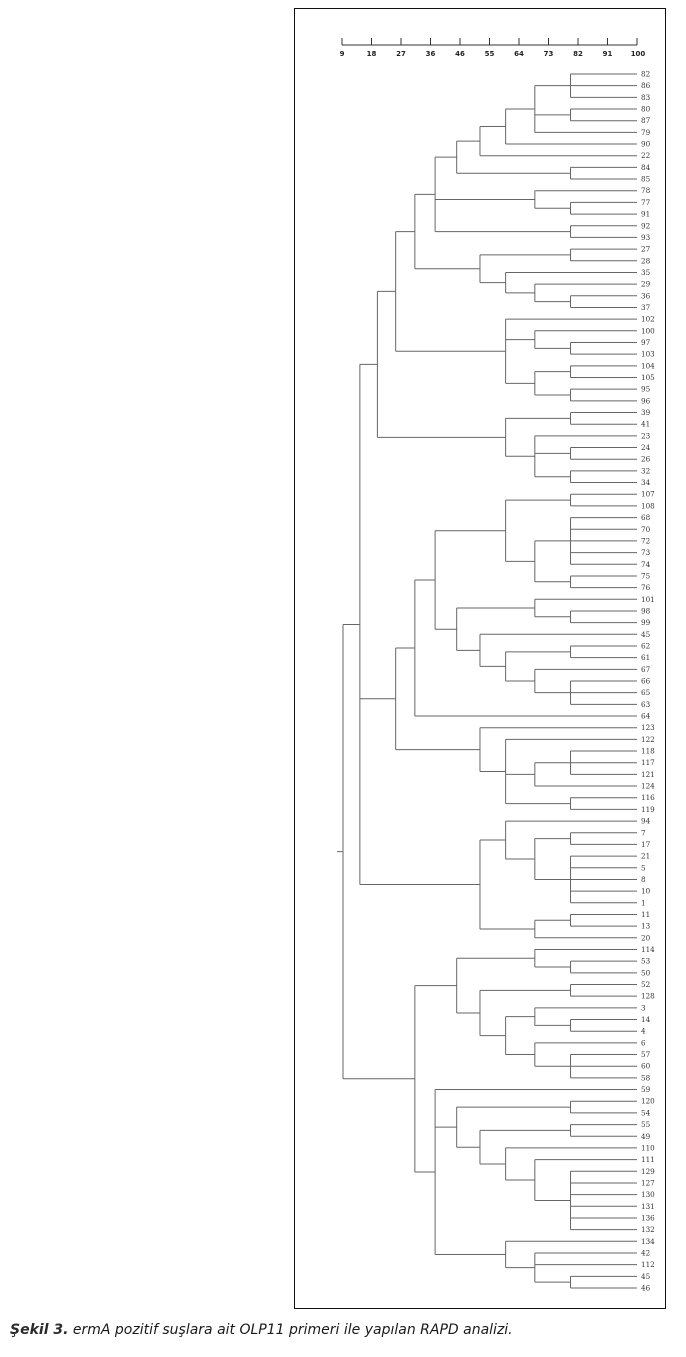  I want to click on leaf-label: 79, so click(646, 132).